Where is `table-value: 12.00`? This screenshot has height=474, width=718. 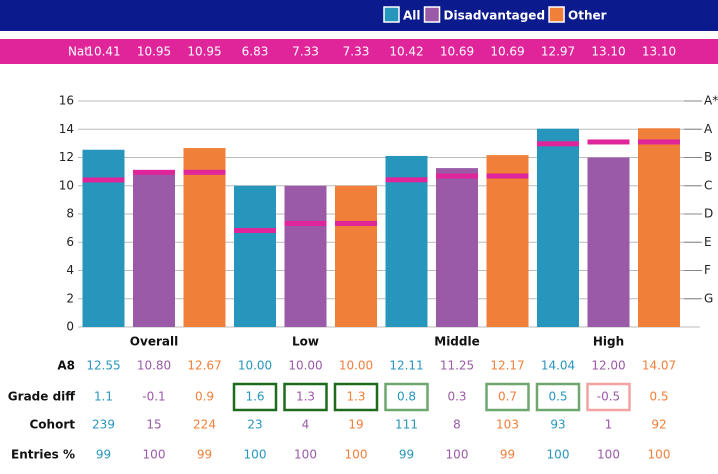
table-value: 12.00 is located at coordinates (608, 366).